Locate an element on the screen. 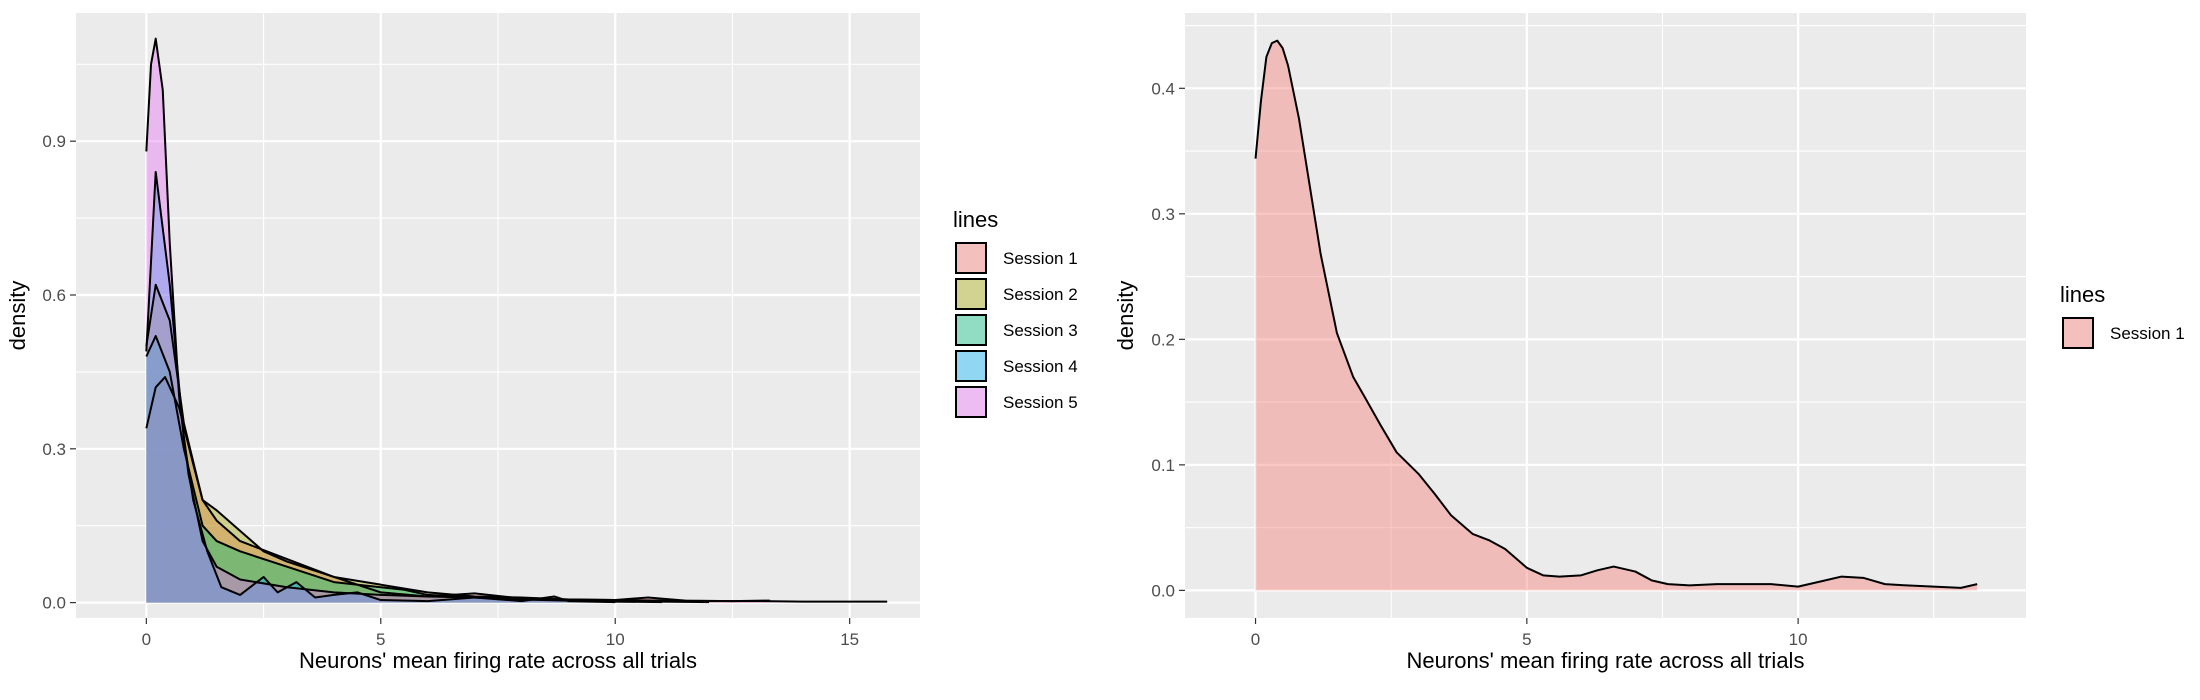 This screenshot has width=2200, height=700. legend-label: Session 4 is located at coordinates (1040, 366).